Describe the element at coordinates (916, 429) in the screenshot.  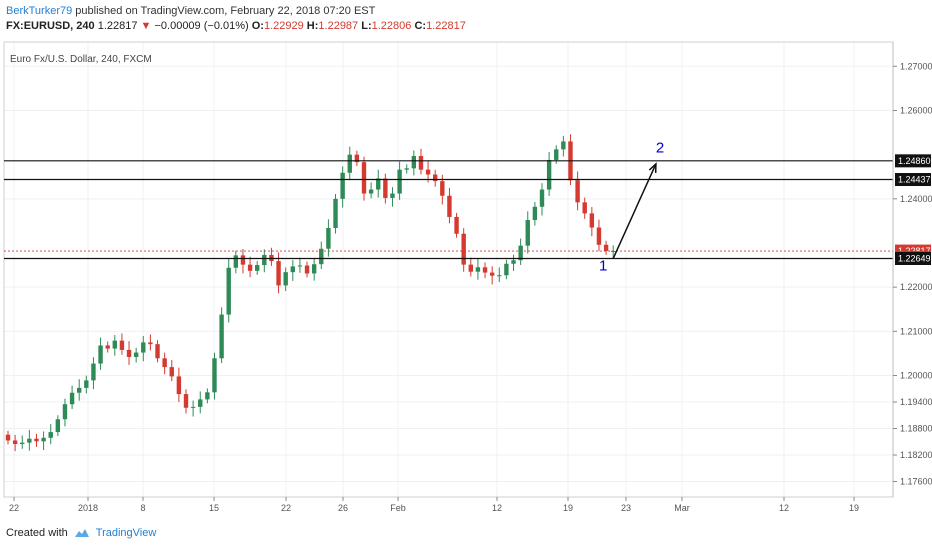
I see `y-tick-label: 1.18800` at that location.